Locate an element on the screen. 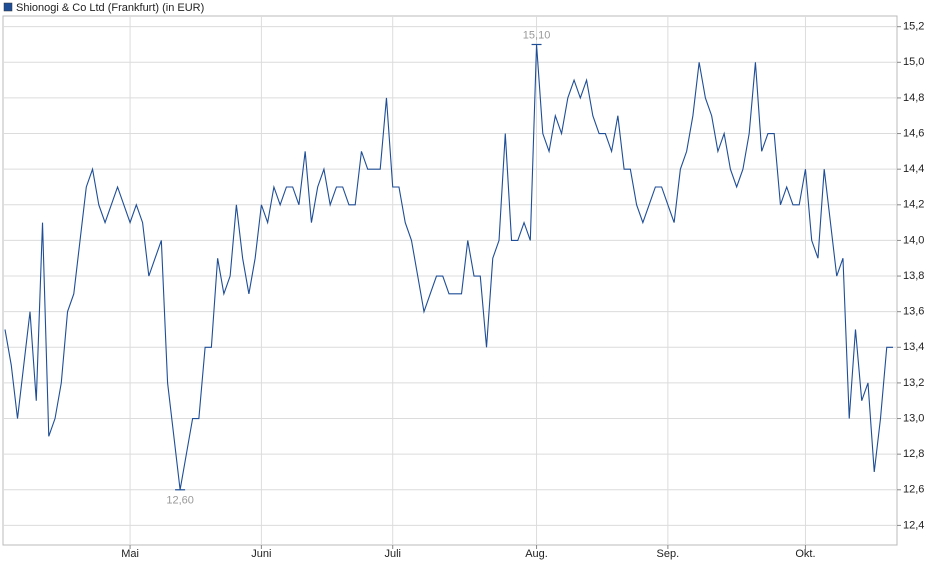  y-tick-label: 13,6 is located at coordinates (913, 312).